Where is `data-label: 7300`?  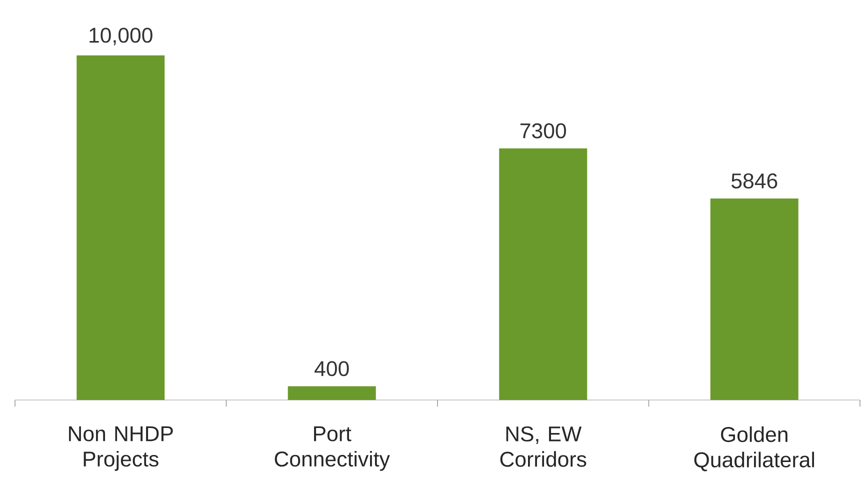 data-label: 7300 is located at coordinates (543, 130).